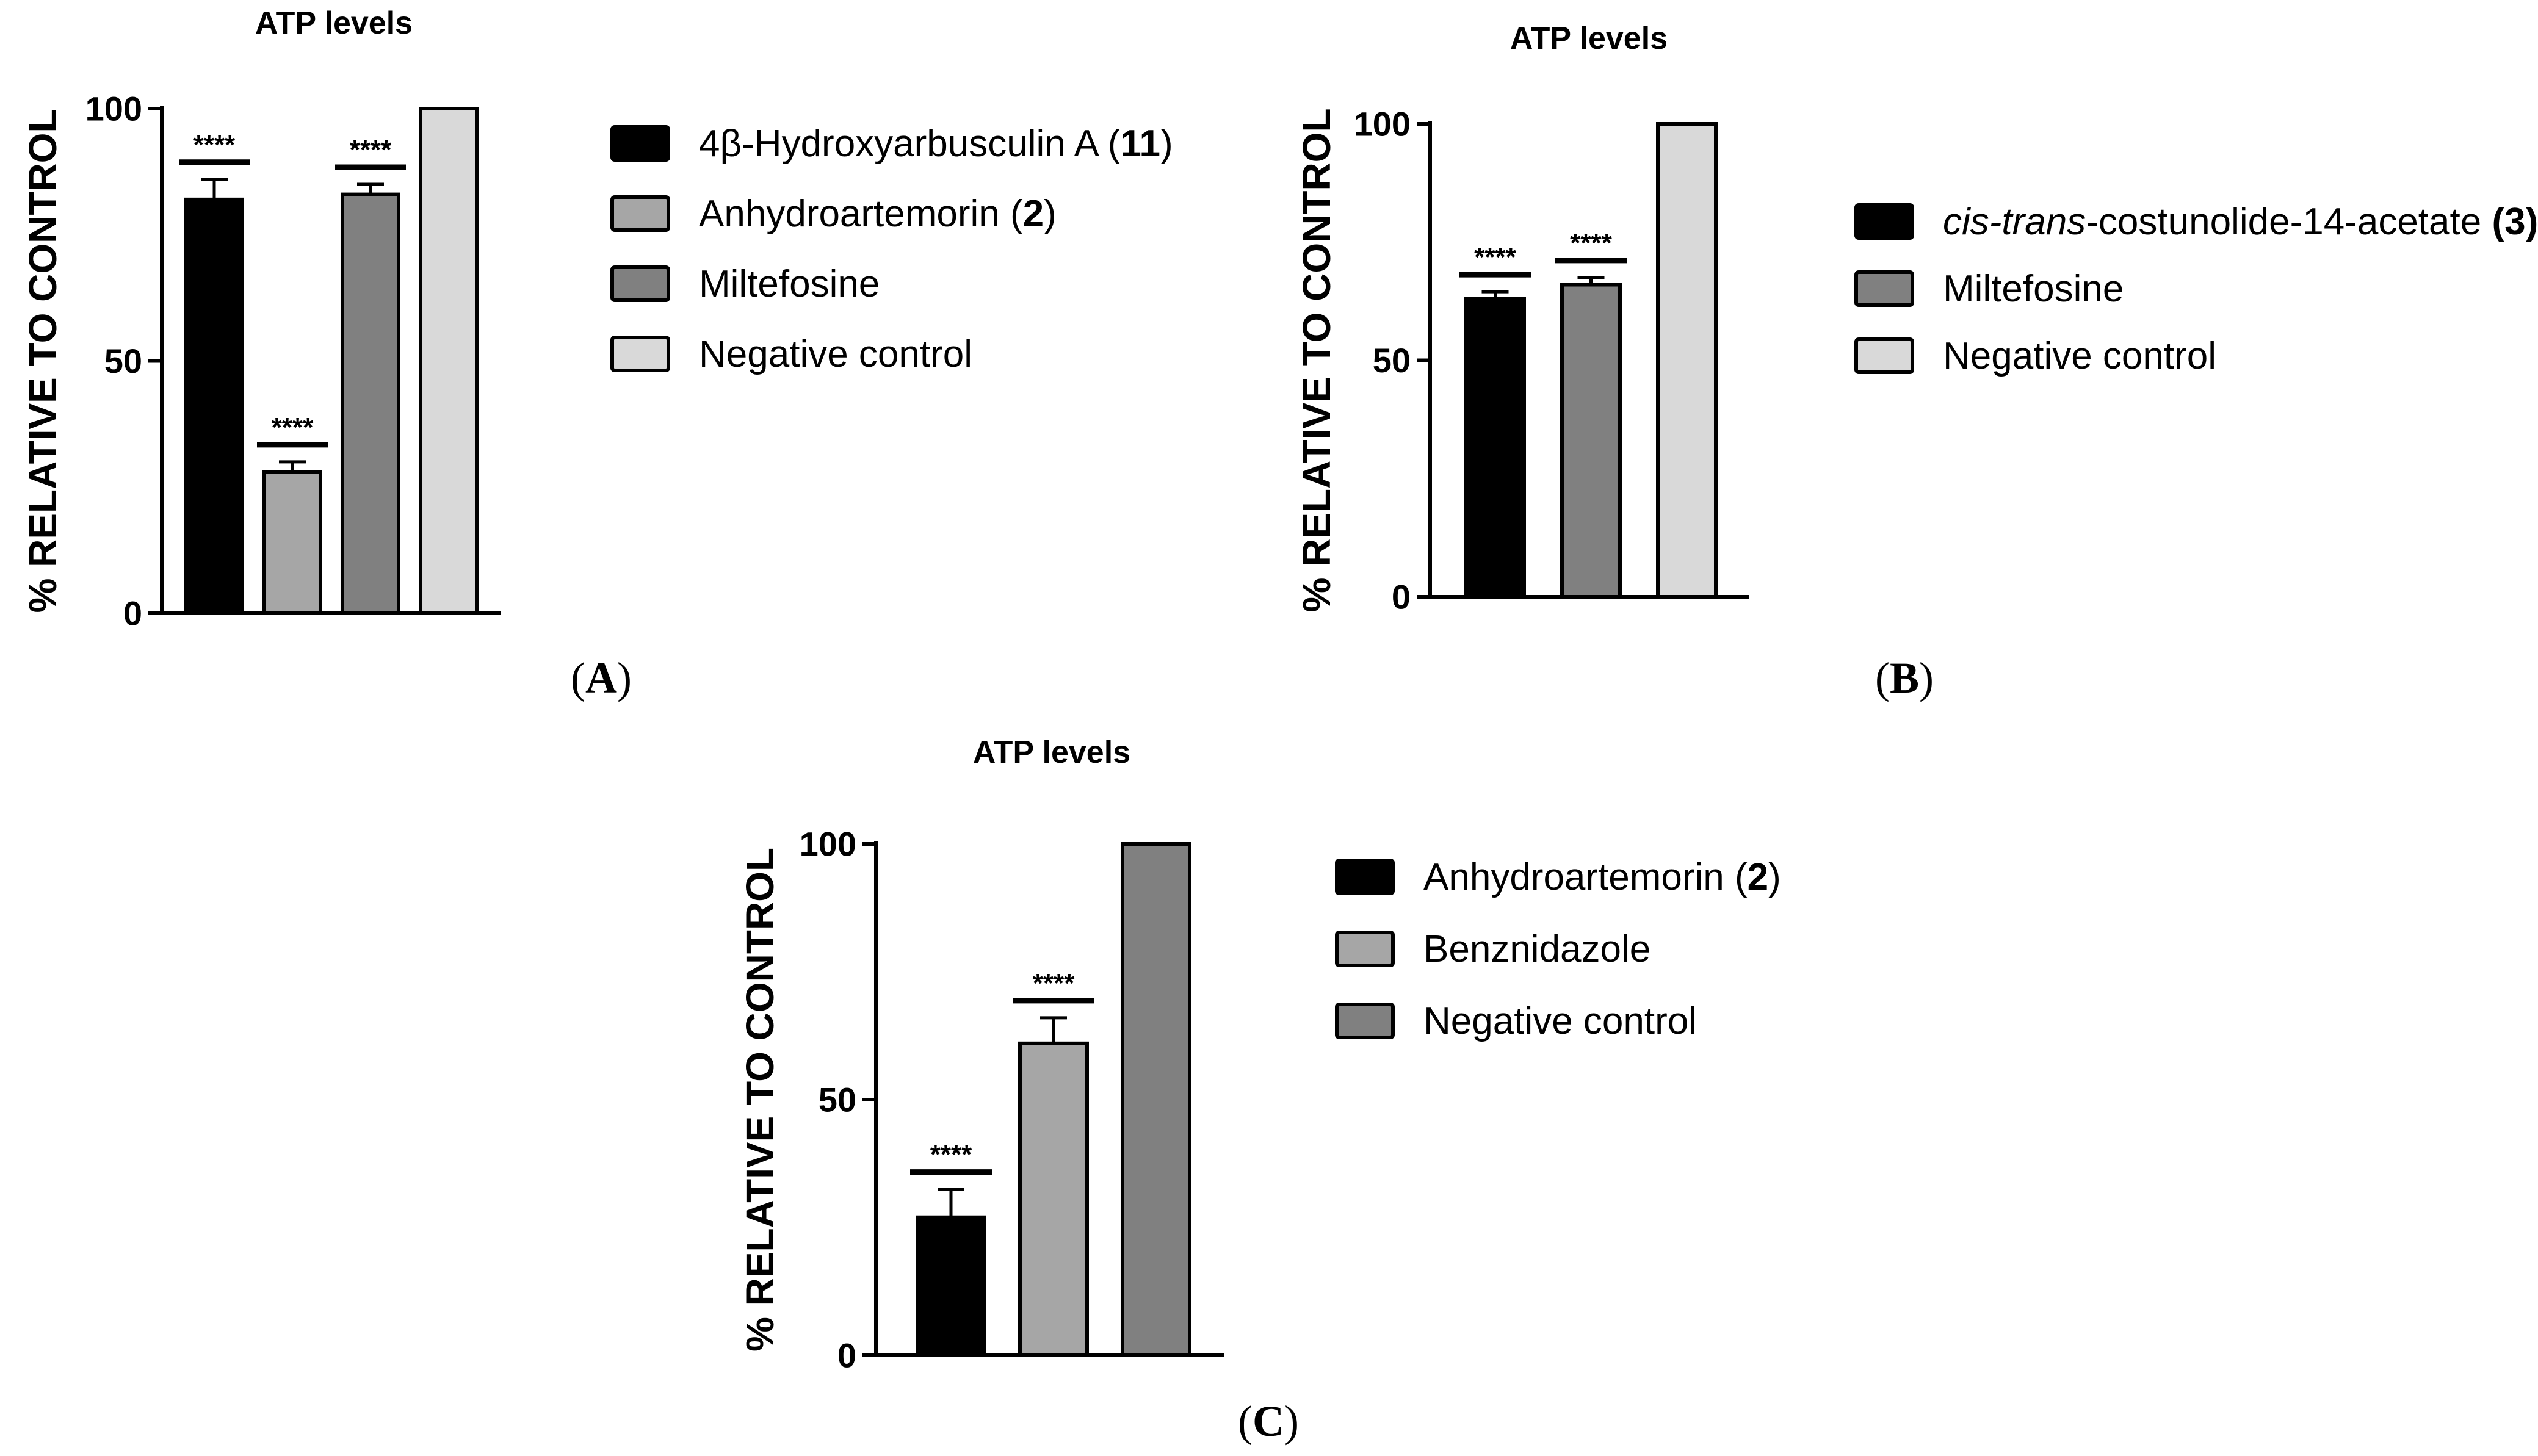 Image resolution: width=2538 pixels, height=1456 pixels. I want to click on legend-label: Benznidazole, so click(1536, 949).